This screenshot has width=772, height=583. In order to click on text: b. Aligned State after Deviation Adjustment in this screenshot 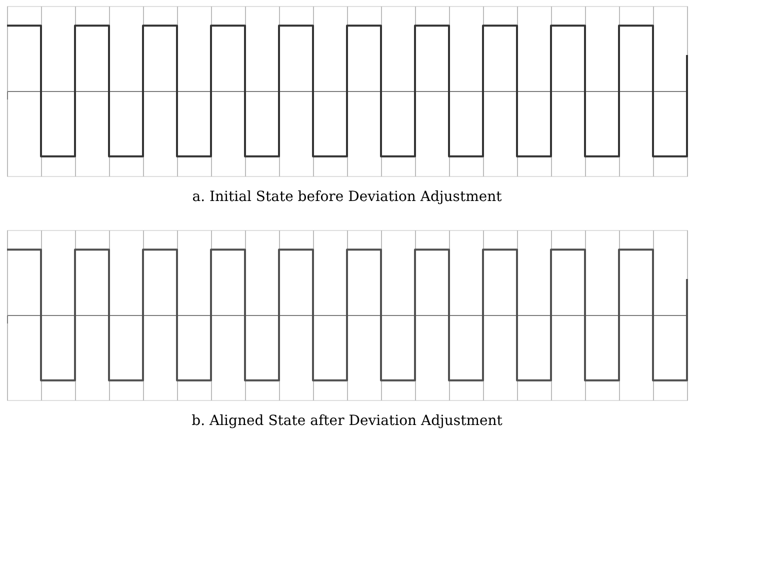, I will do `click(347, 421)`.